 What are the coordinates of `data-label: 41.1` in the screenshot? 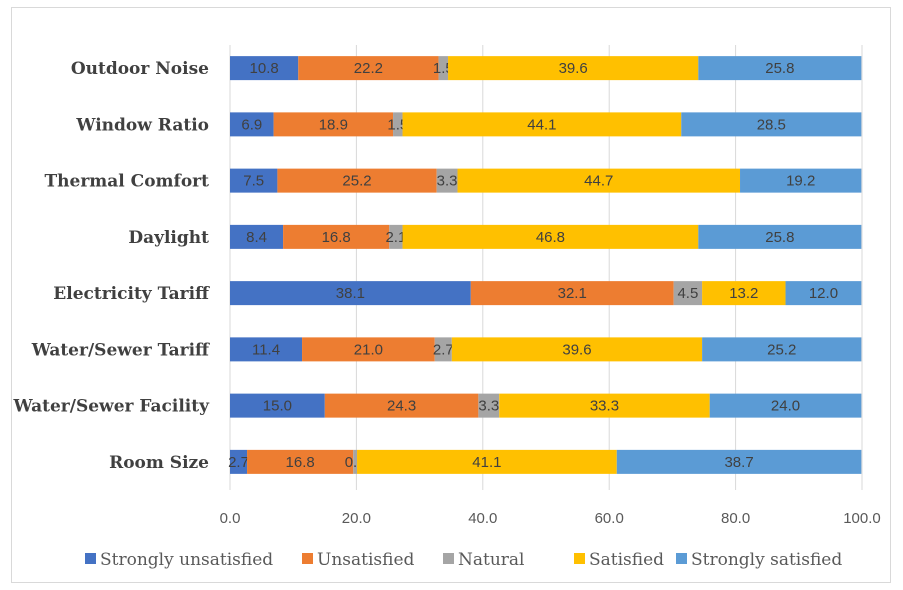 It's located at (486, 462).